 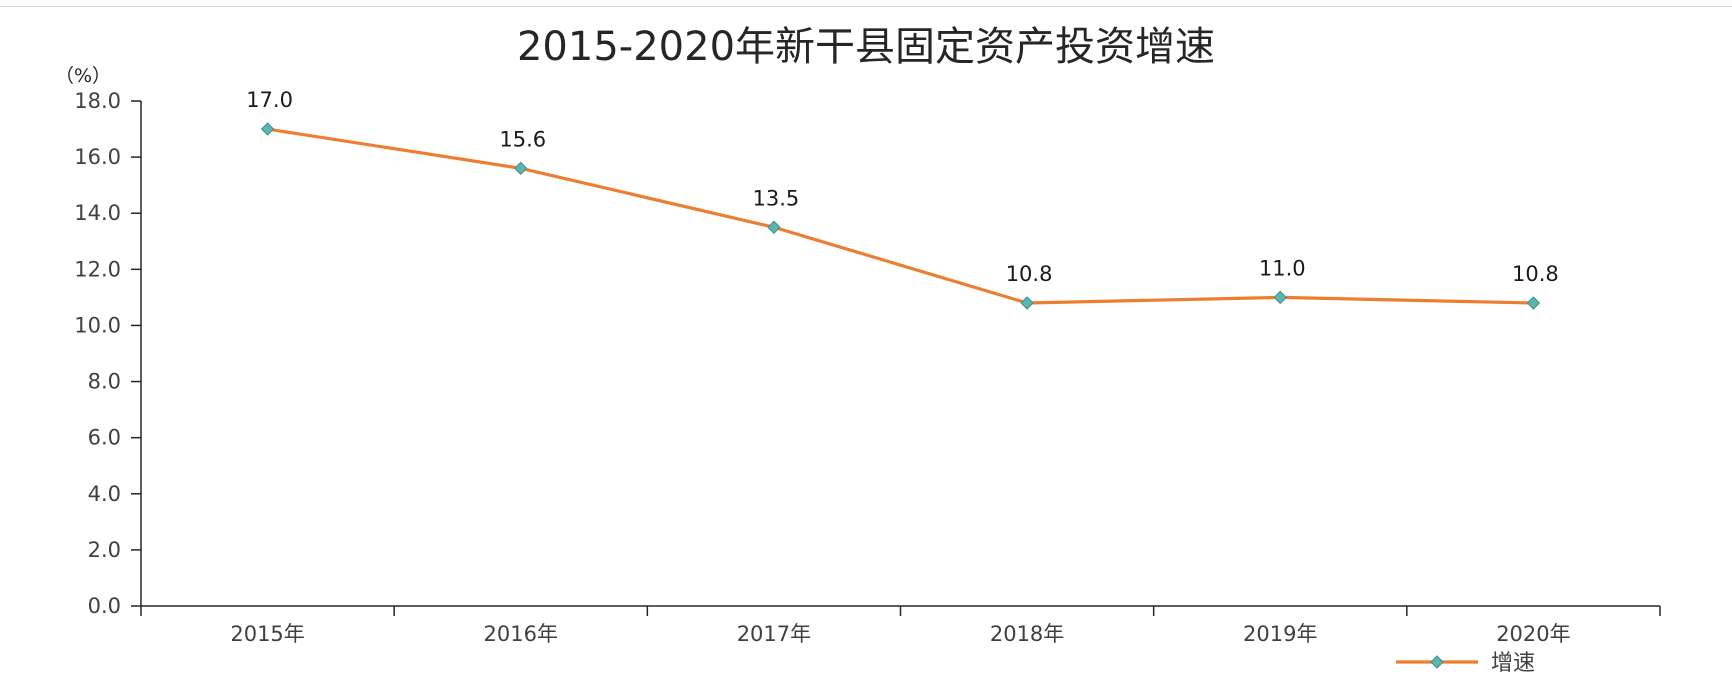 I want to click on data-label: 13.5, so click(x=776, y=198).